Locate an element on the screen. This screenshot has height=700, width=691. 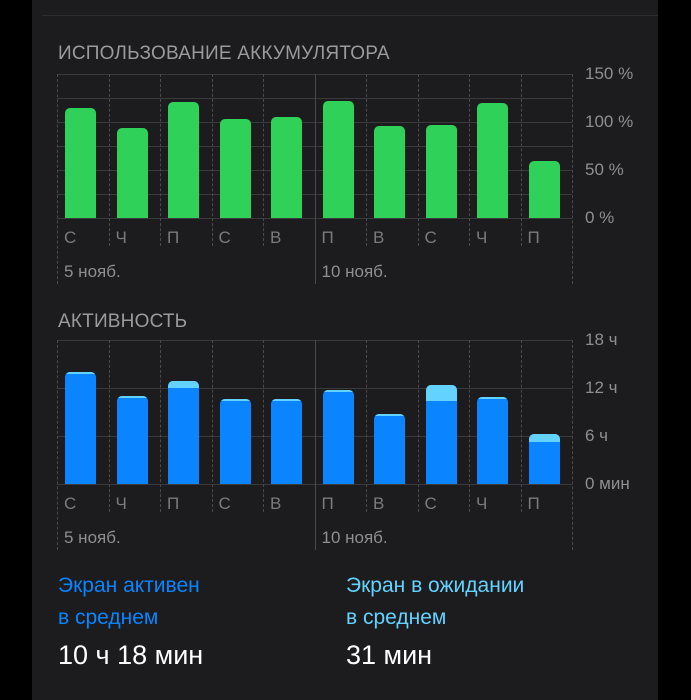
activity-y-tick-6h: 6 ч is located at coordinates (597, 435).